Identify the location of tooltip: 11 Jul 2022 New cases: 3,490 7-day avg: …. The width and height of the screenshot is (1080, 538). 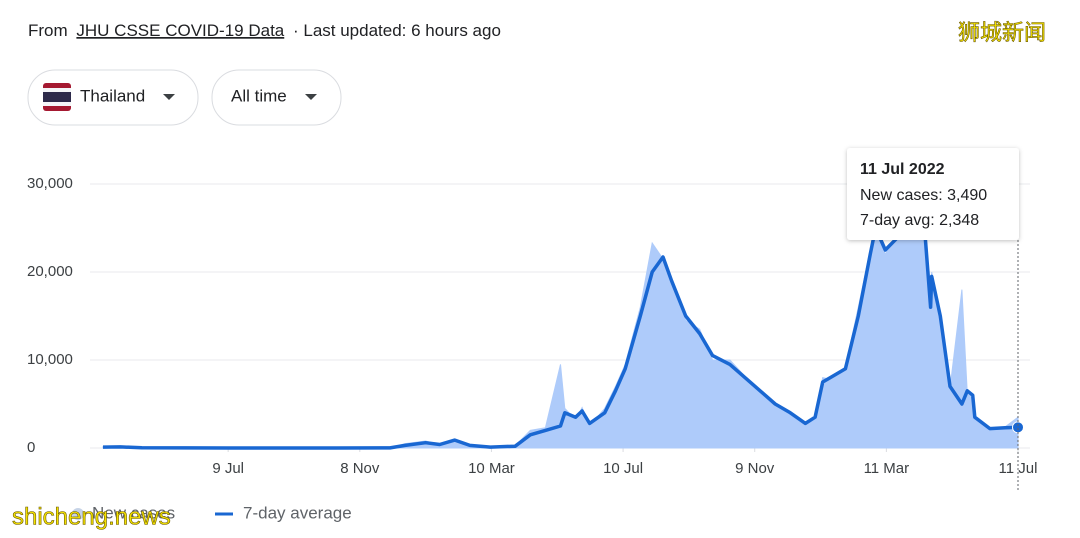
(933, 194).